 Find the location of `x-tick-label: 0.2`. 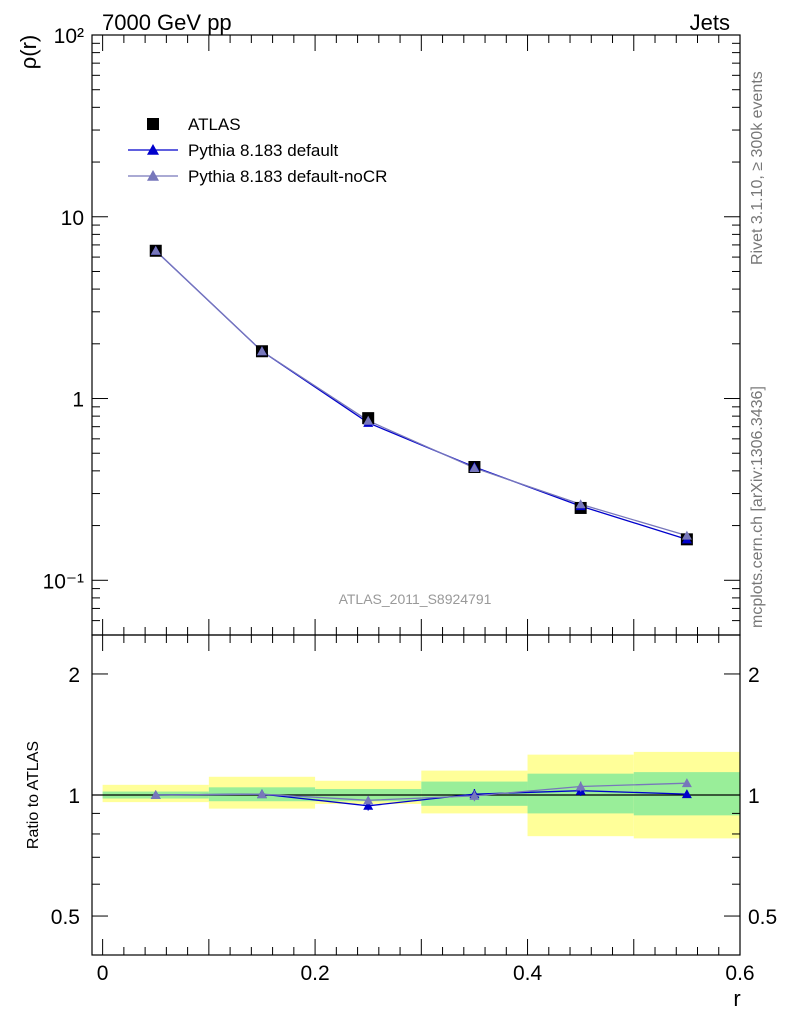

x-tick-label: 0.2 is located at coordinates (314, 973).